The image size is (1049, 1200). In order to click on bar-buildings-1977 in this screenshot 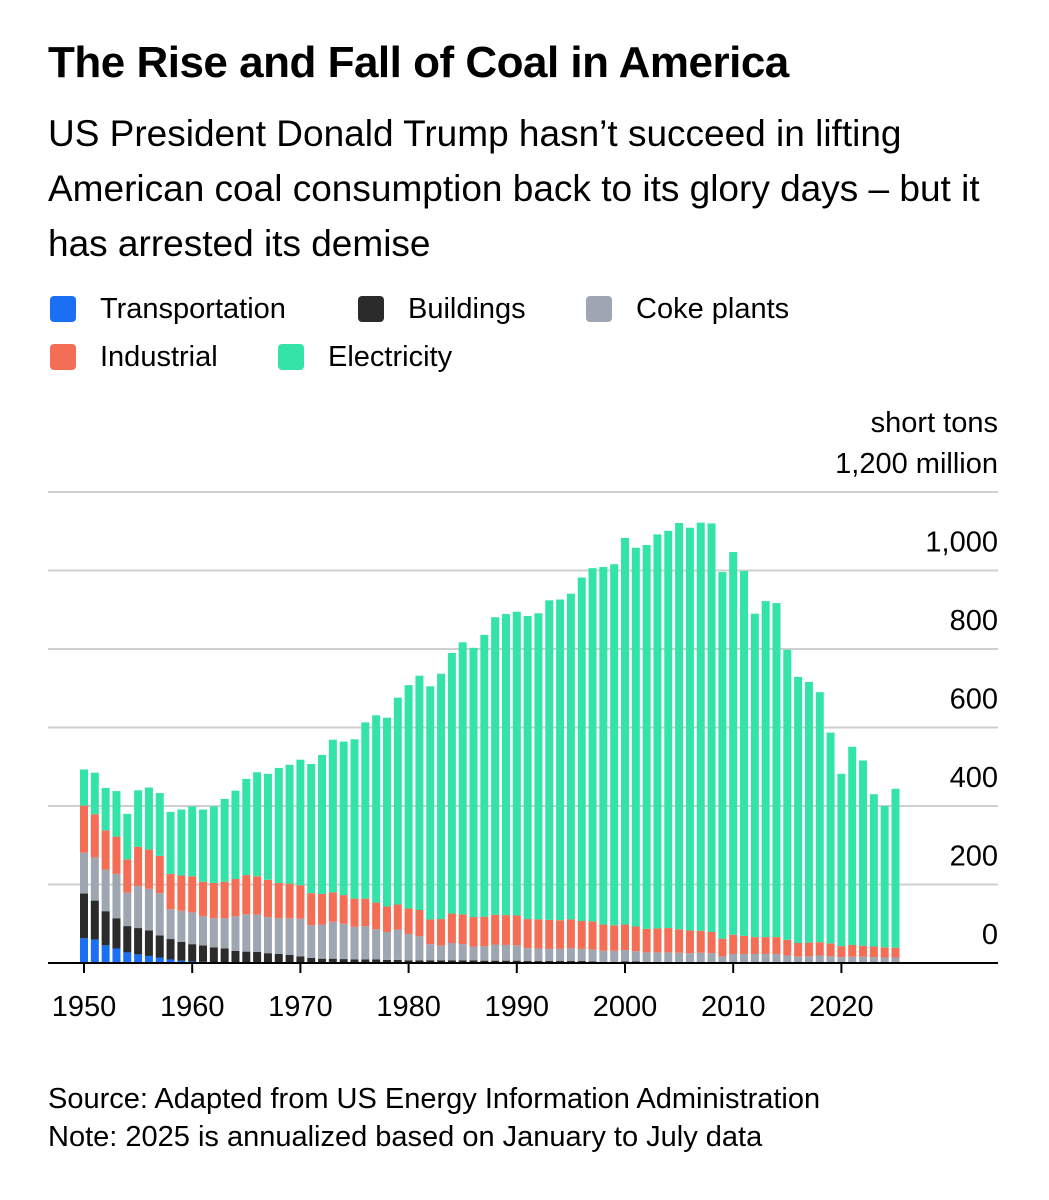, I will do `click(376, 961)`.